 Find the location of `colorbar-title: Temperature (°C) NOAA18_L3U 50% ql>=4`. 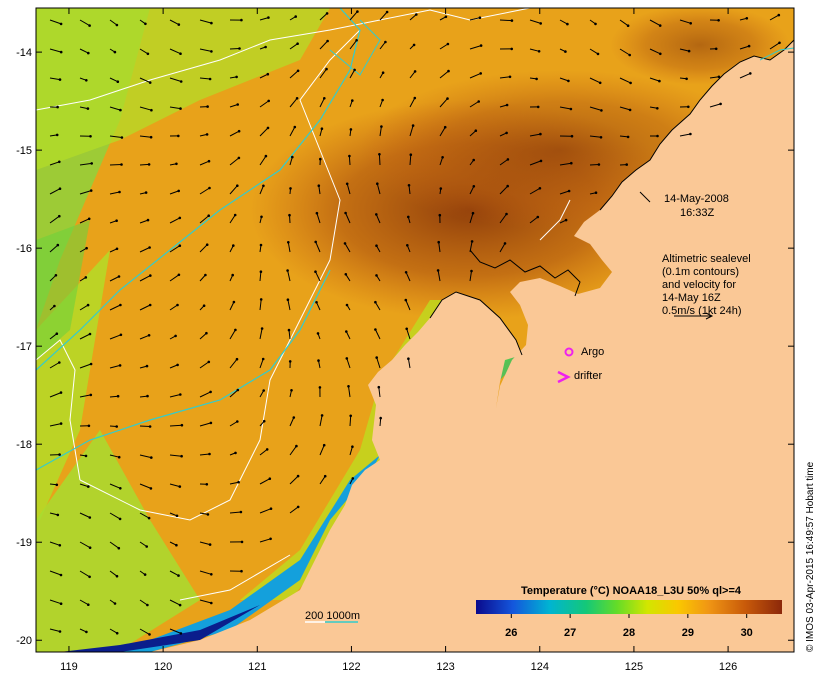

colorbar-title: Temperature (°C) NOAA18_L3U 50% ql>=4 is located at coordinates (631, 591).